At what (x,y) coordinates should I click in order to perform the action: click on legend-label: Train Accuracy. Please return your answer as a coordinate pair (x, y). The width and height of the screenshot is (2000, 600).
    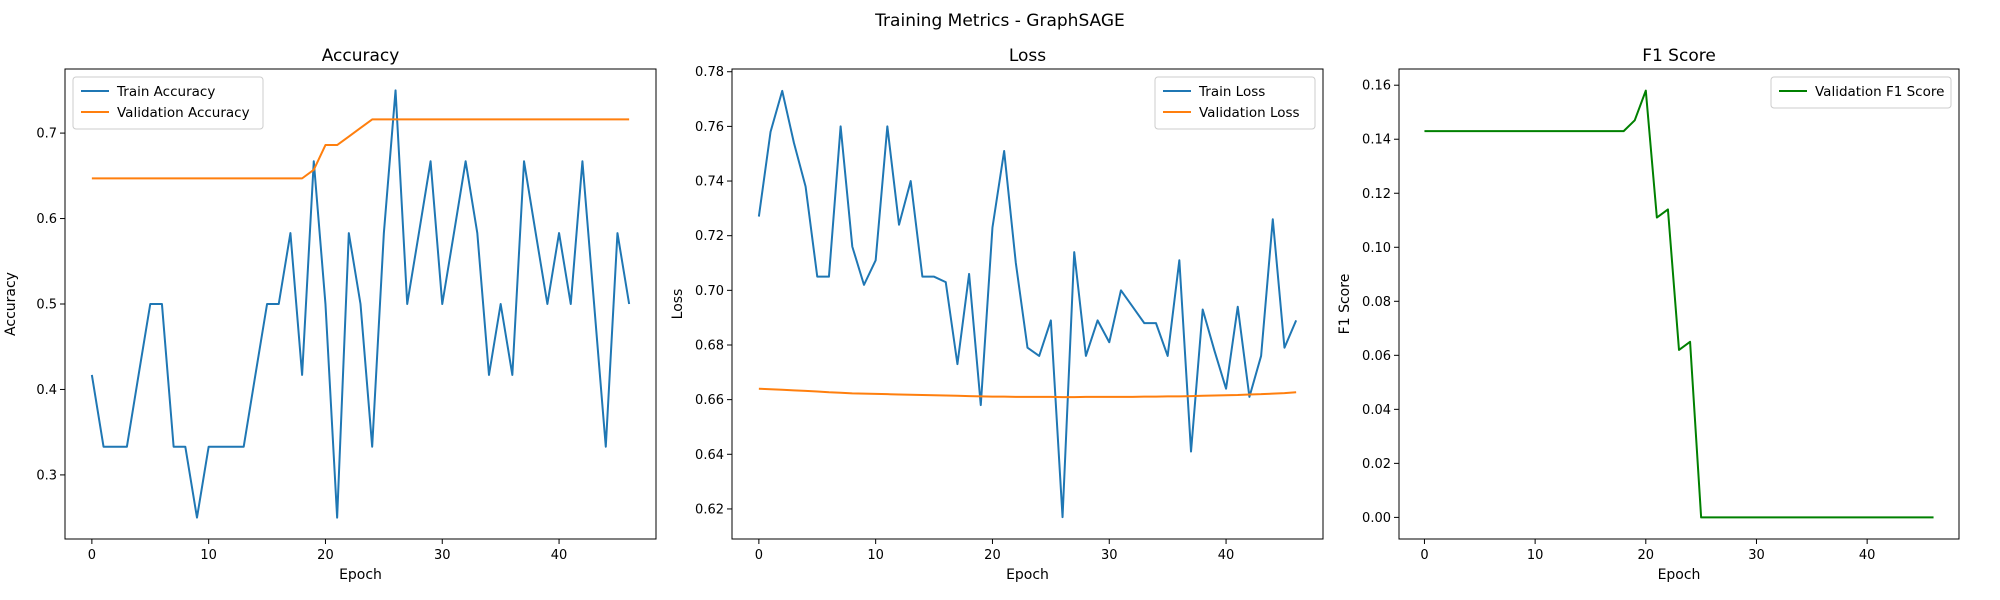
    Looking at the image, I should click on (165, 92).